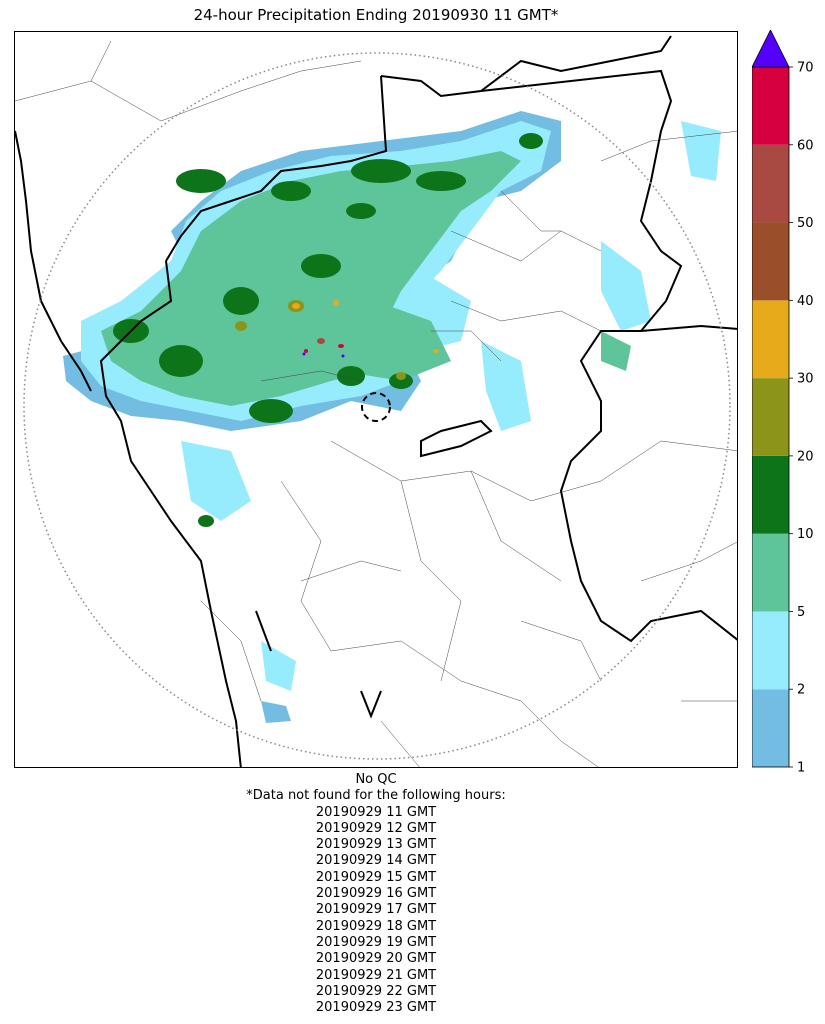 The image size is (825, 1024). I want to click on radar-site-marker, so click(376, 407).